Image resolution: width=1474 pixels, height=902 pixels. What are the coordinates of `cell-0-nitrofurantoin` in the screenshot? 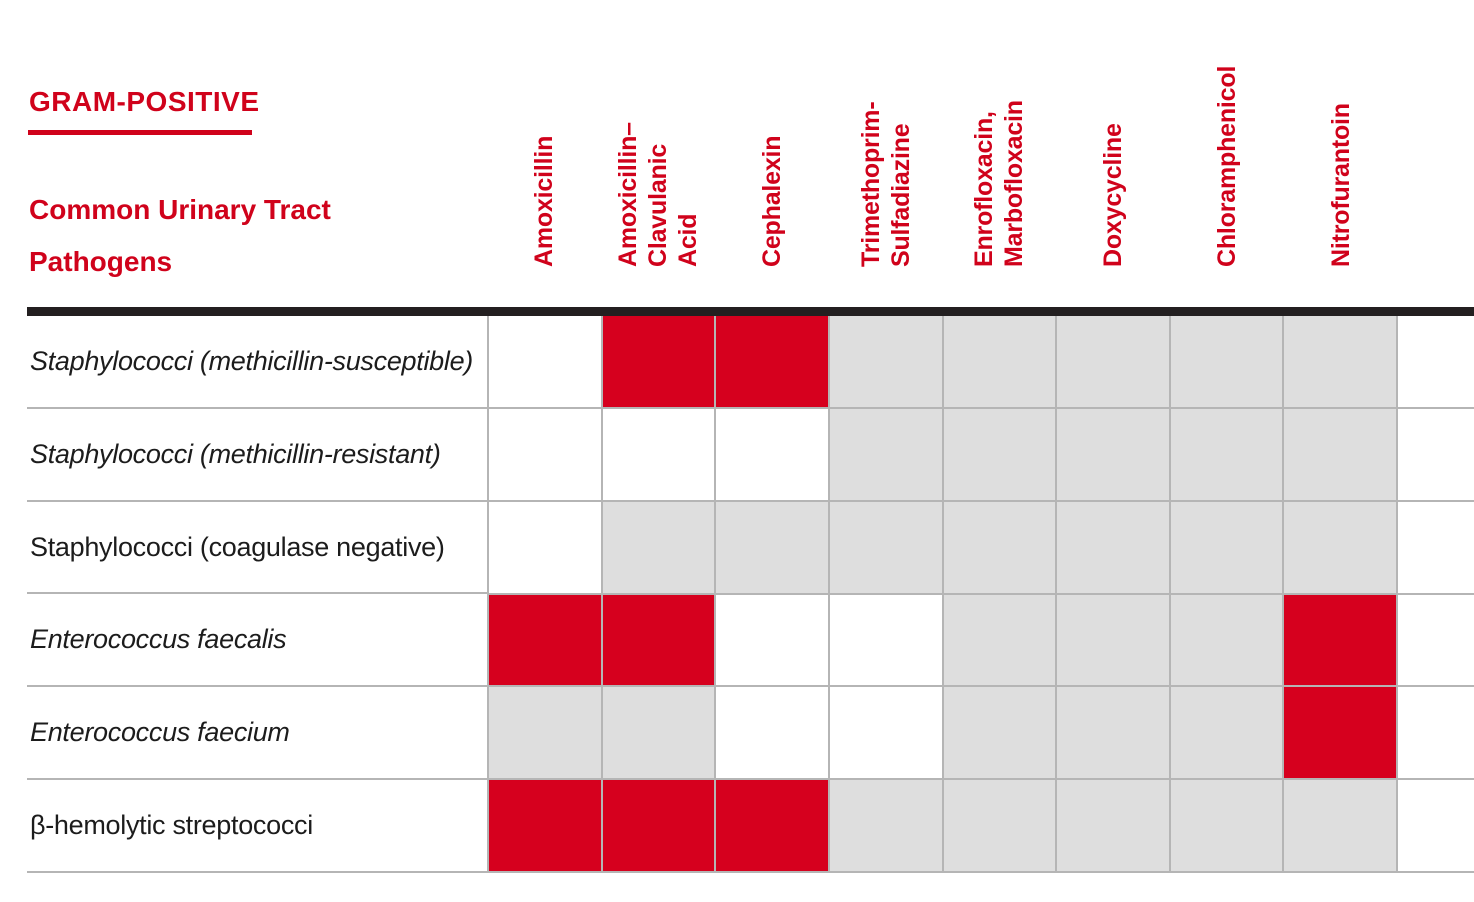 It's located at (1341, 362).